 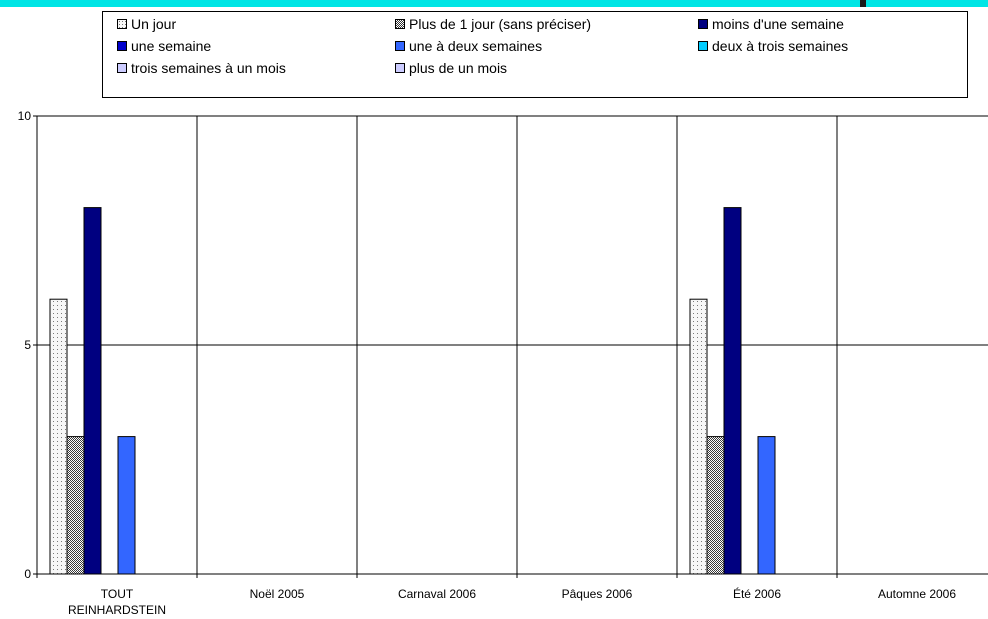 What do you see at coordinates (27, 345) in the screenshot?
I see `y-tick-label: 5` at bounding box center [27, 345].